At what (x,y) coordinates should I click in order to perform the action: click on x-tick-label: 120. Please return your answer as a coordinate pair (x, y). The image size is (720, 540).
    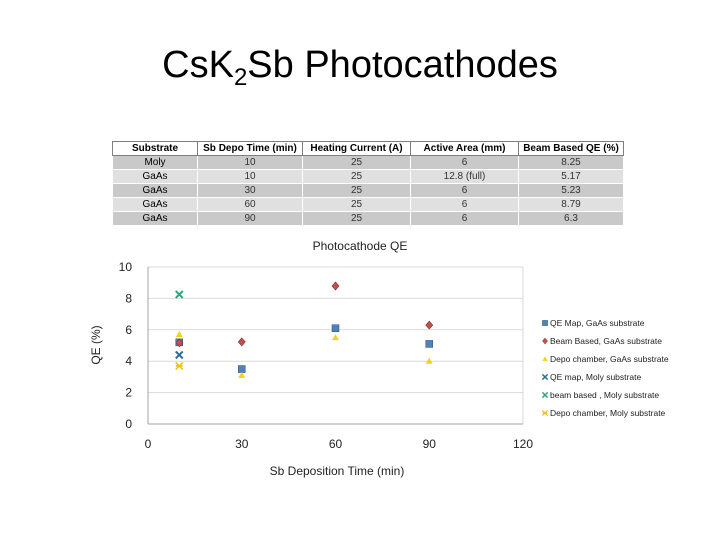
    Looking at the image, I should click on (523, 444).